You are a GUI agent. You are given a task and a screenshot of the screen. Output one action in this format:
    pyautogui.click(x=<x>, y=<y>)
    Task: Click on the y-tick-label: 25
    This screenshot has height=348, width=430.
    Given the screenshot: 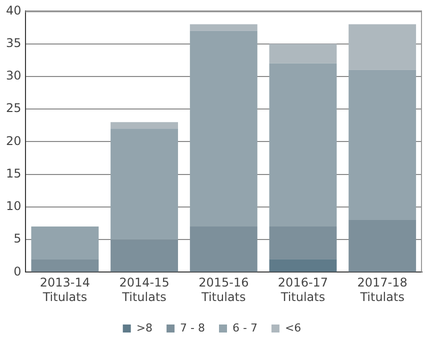 What is the action you would take?
    pyautogui.click(x=14, y=108)
    